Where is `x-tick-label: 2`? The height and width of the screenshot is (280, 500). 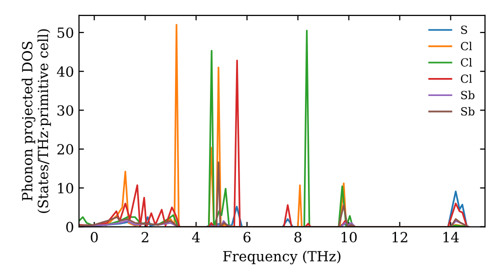 x-tick-label: 2 is located at coordinates (145, 237).